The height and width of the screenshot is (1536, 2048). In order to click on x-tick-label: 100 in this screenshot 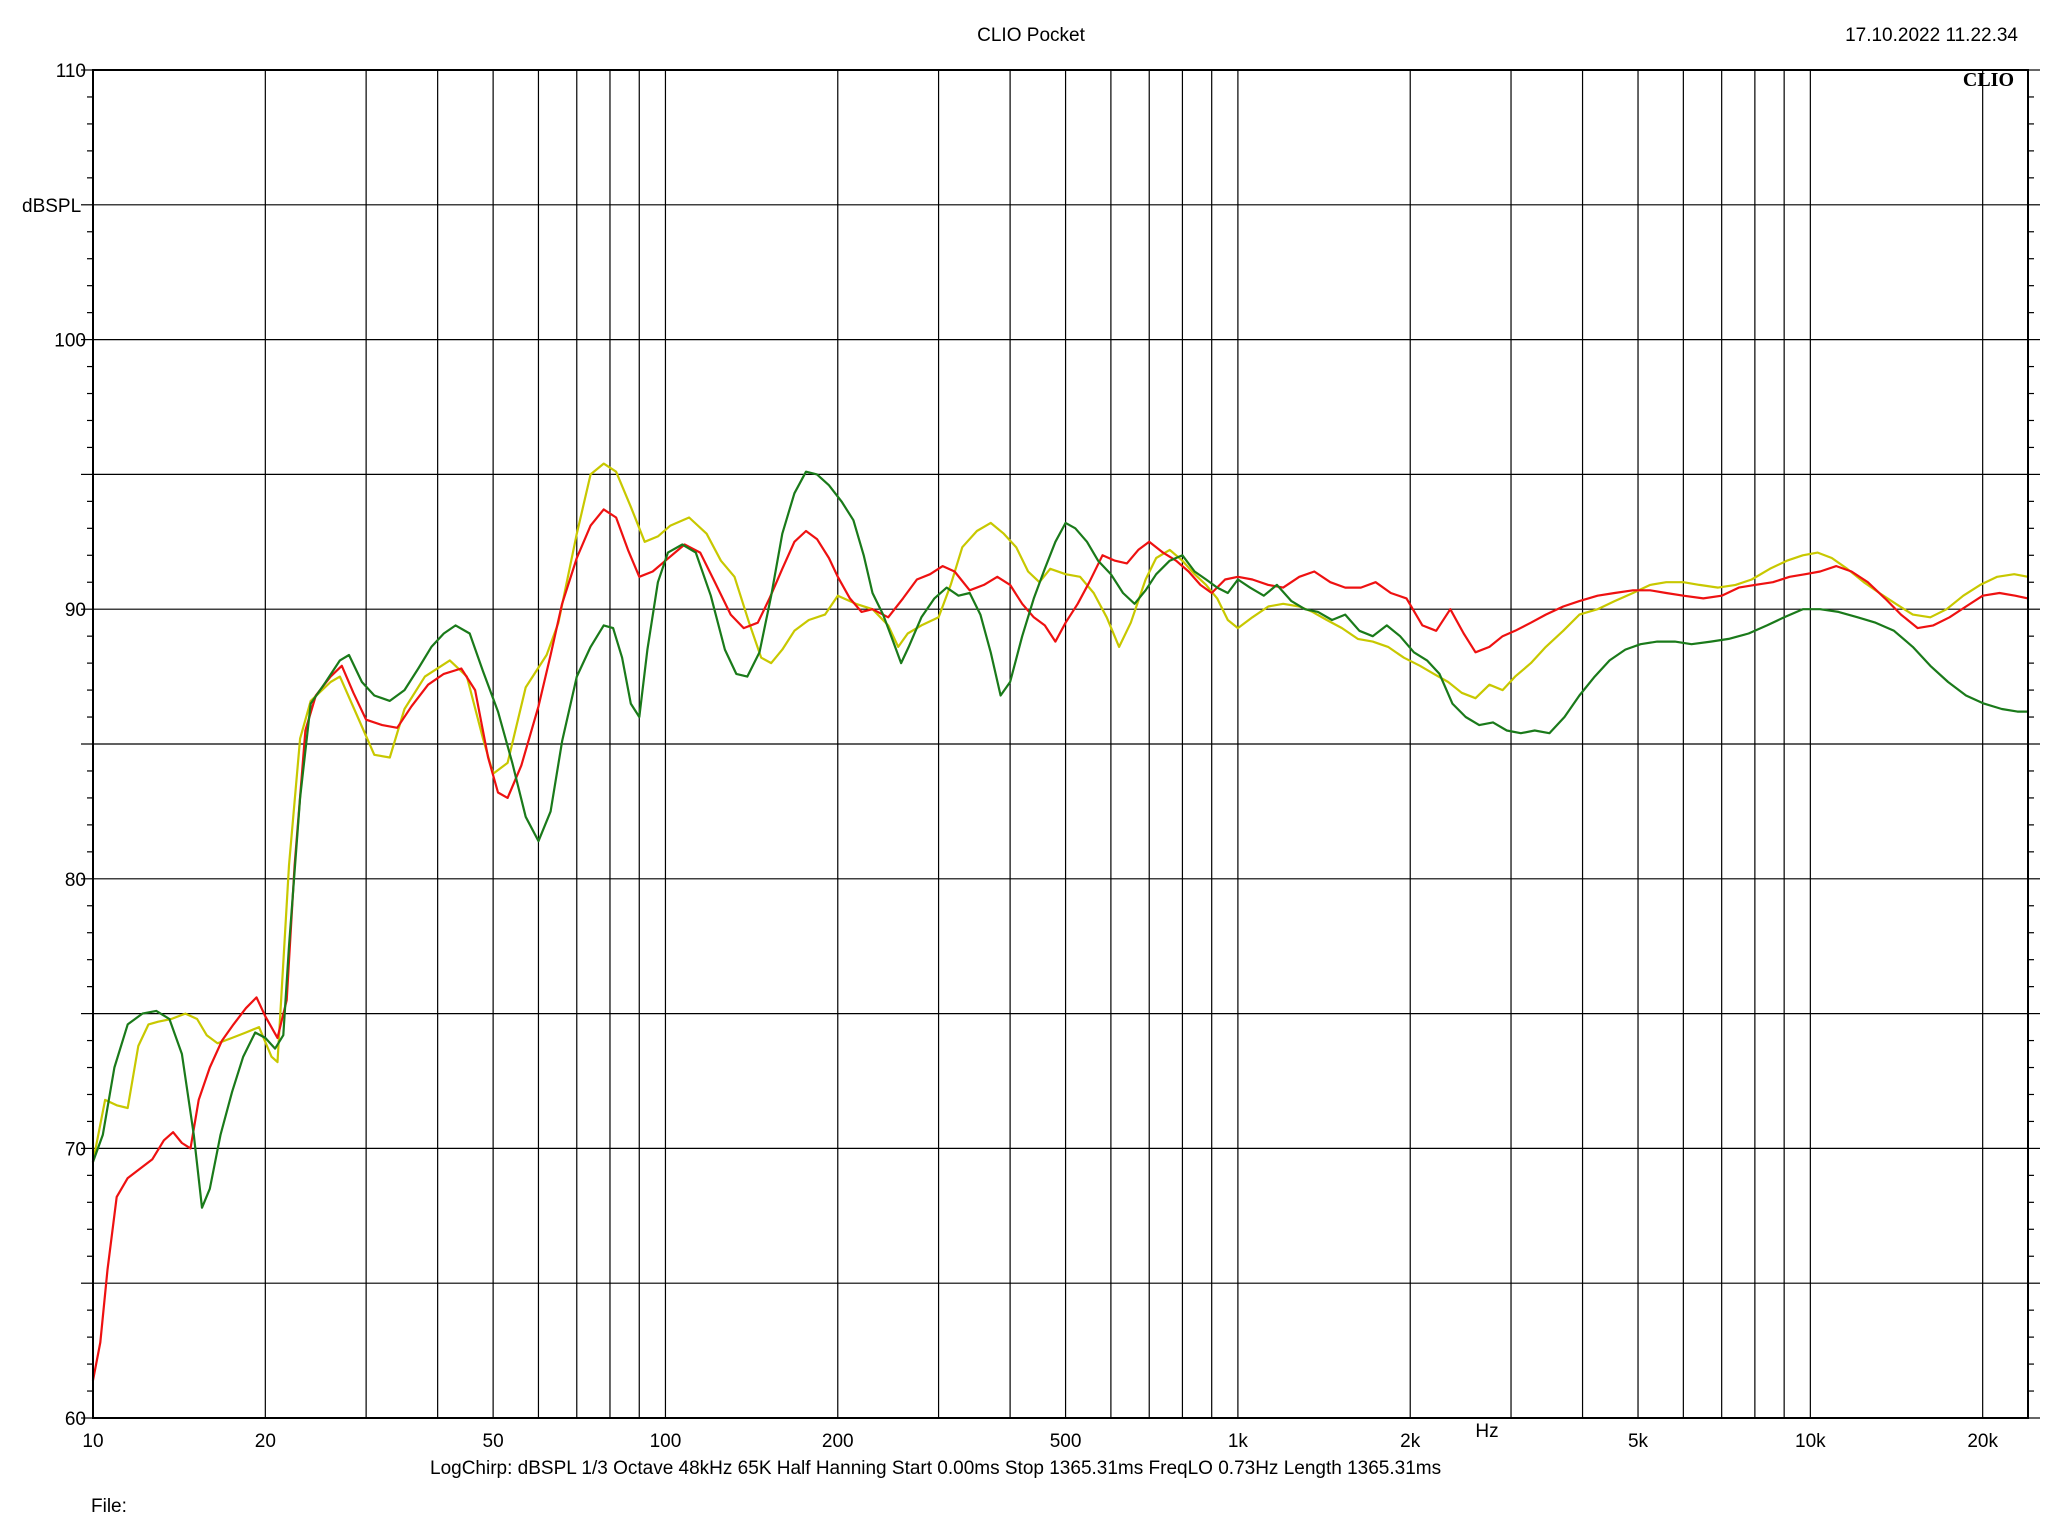, I will do `click(666, 1441)`.